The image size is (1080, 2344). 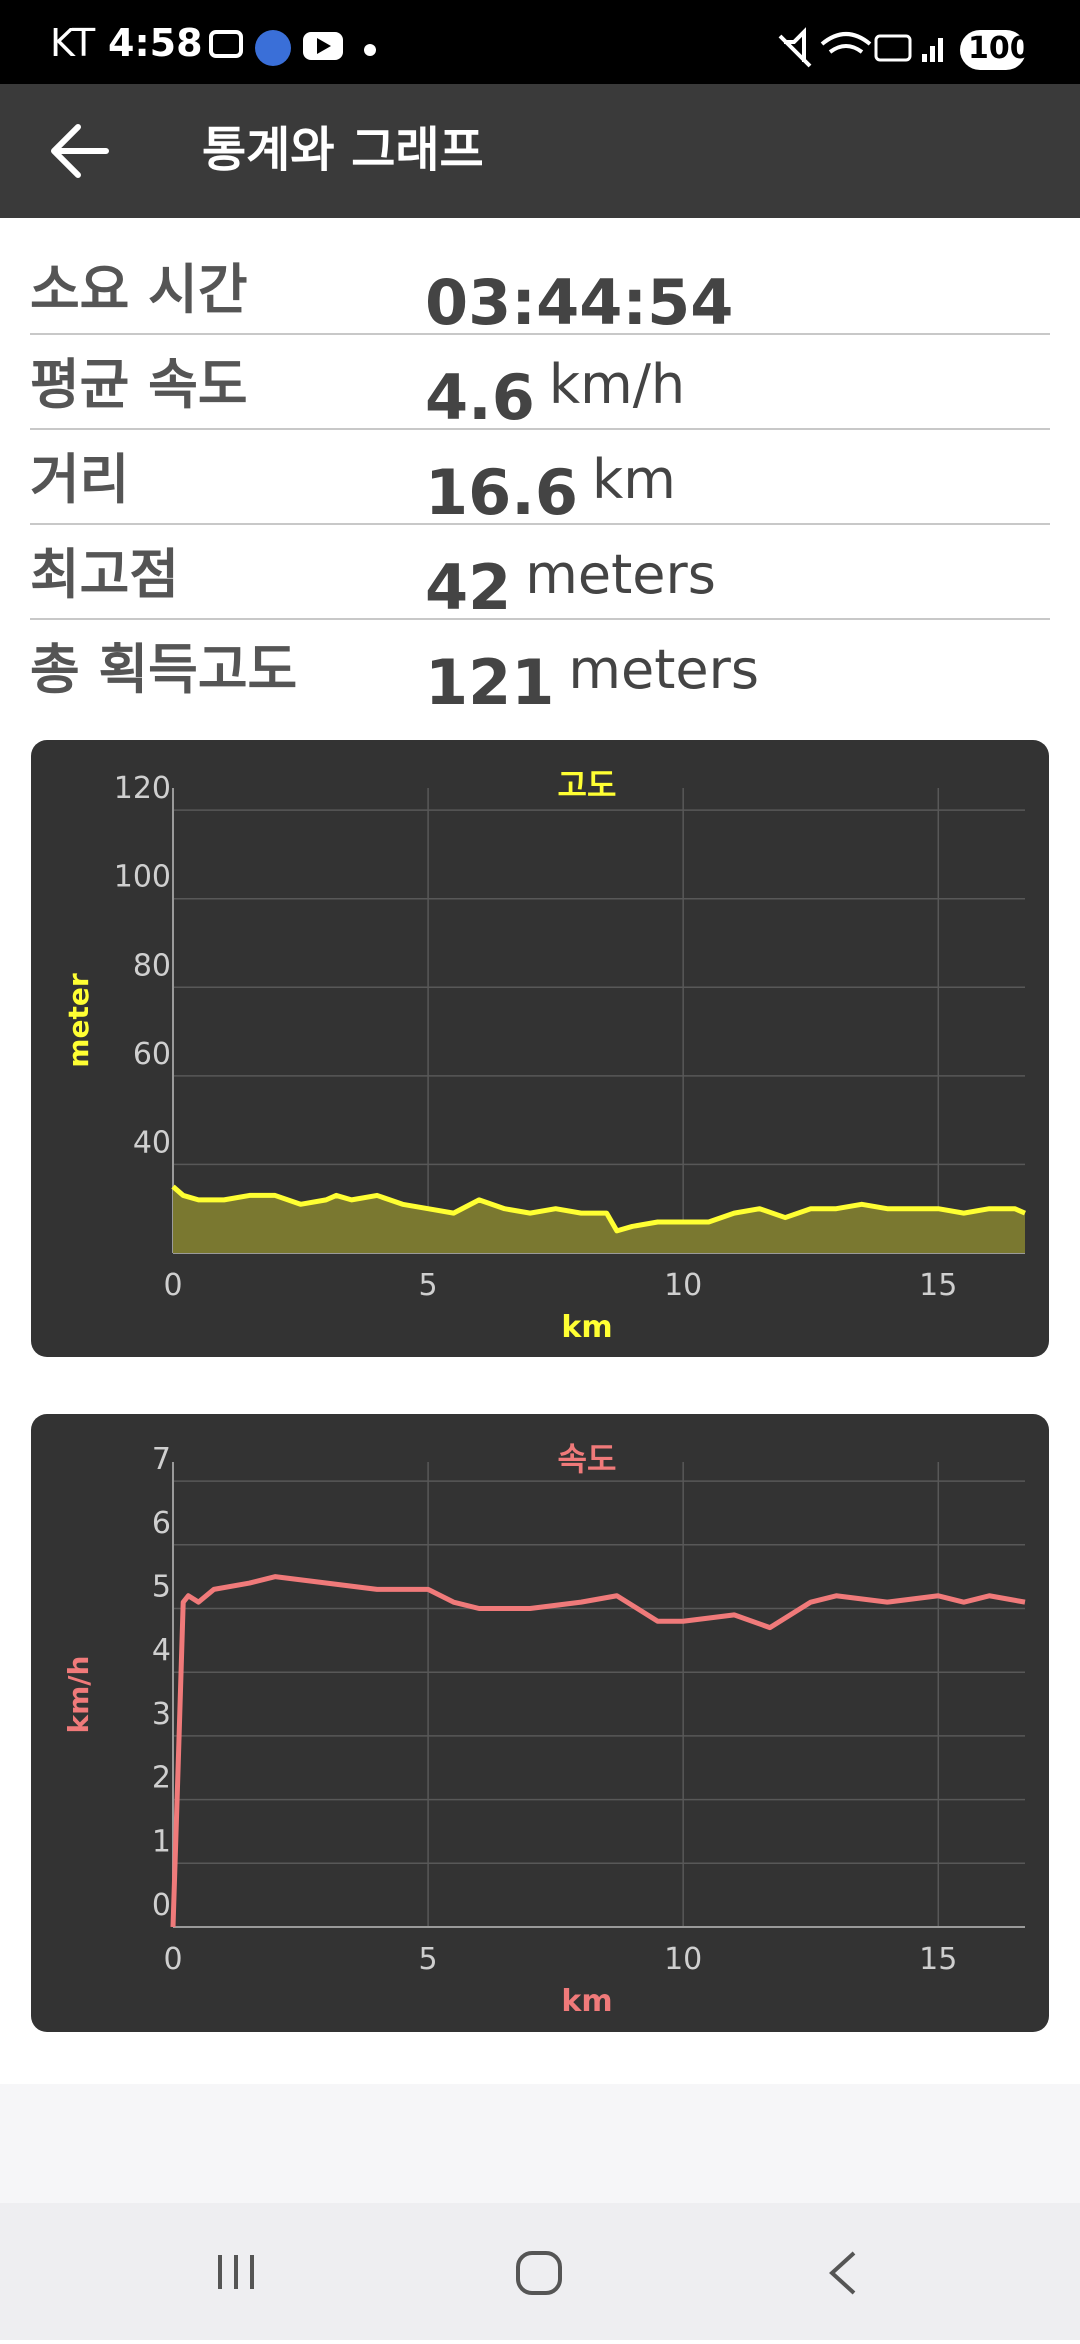 What do you see at coordinates (501, 492) in the screenshot?
I see `stat-value: 16.6` at bounding box center [501, 492].